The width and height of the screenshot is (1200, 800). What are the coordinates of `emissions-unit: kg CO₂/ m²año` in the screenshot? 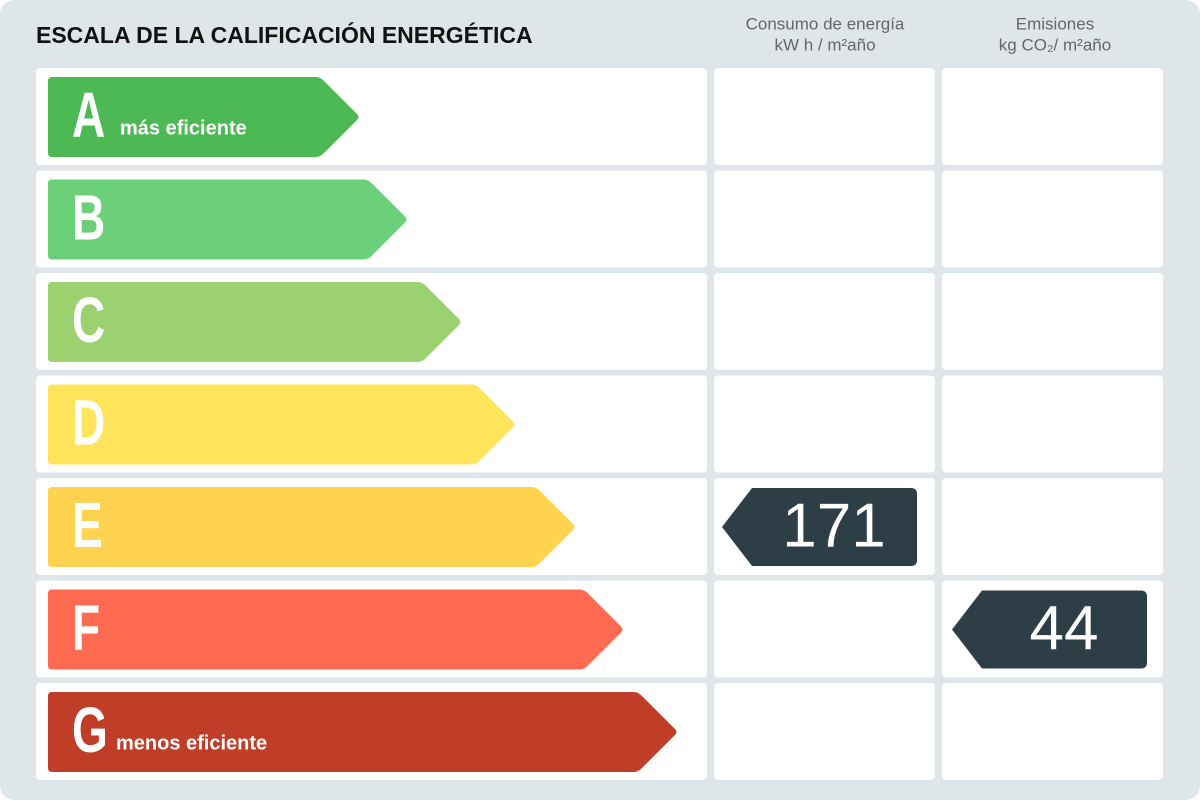 It's located at (1055, 44).